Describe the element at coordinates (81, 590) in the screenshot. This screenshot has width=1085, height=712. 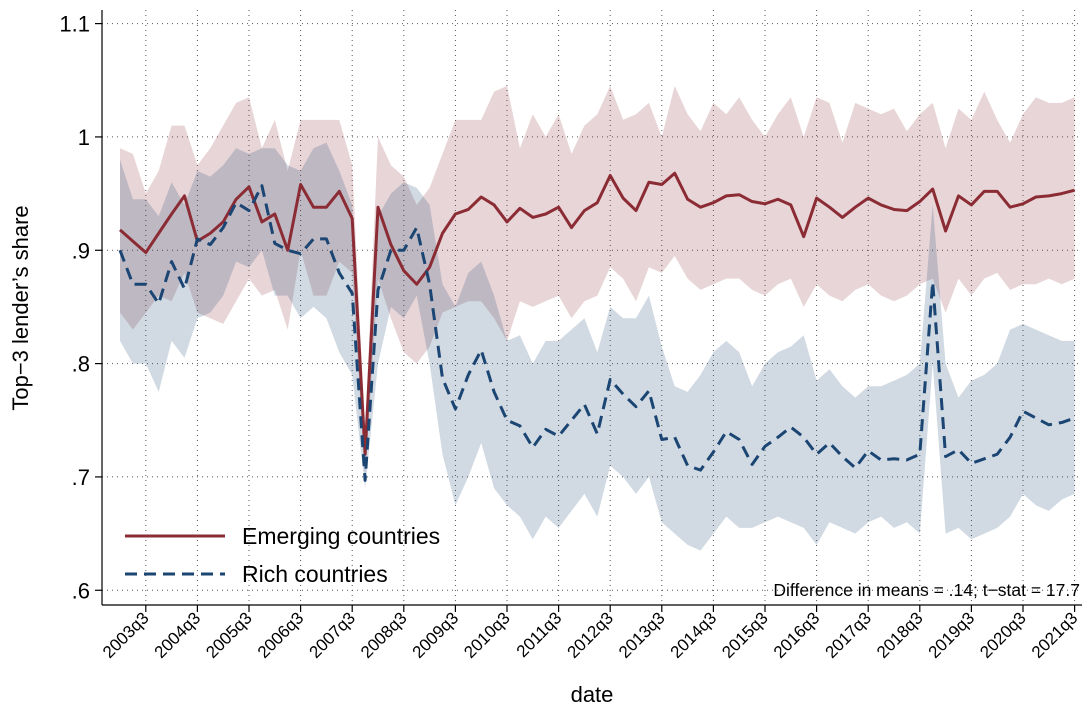
I see `y-tick-label: .6` at that location.